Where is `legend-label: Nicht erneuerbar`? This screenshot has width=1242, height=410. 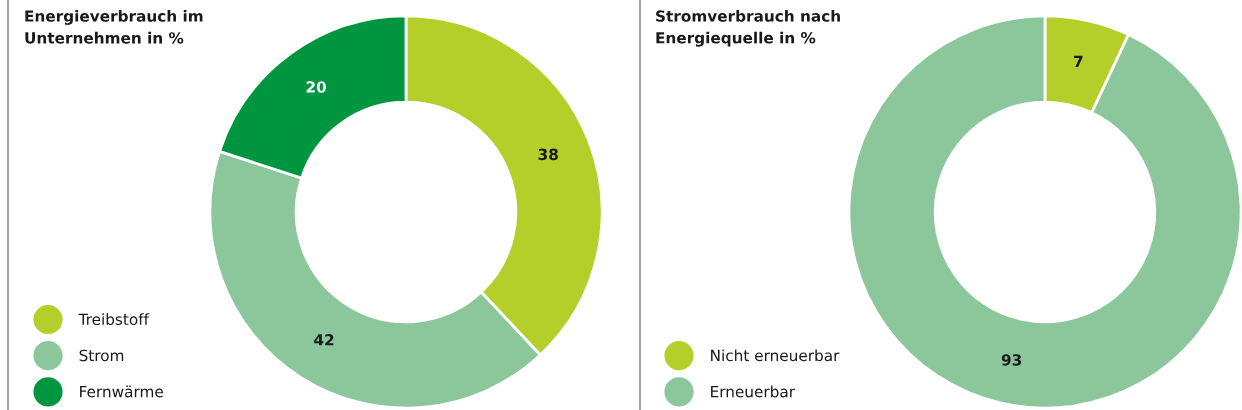
legend-label: Nicht erneuerbar is located at coordinates (775, 355).